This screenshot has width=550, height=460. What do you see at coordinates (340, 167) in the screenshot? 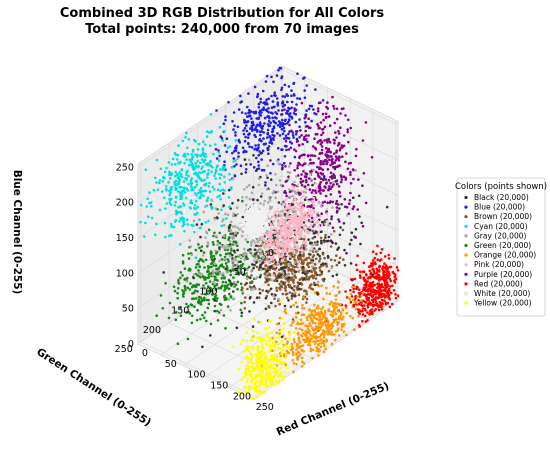
I see `grid-line` at bounding box center [340, 167].